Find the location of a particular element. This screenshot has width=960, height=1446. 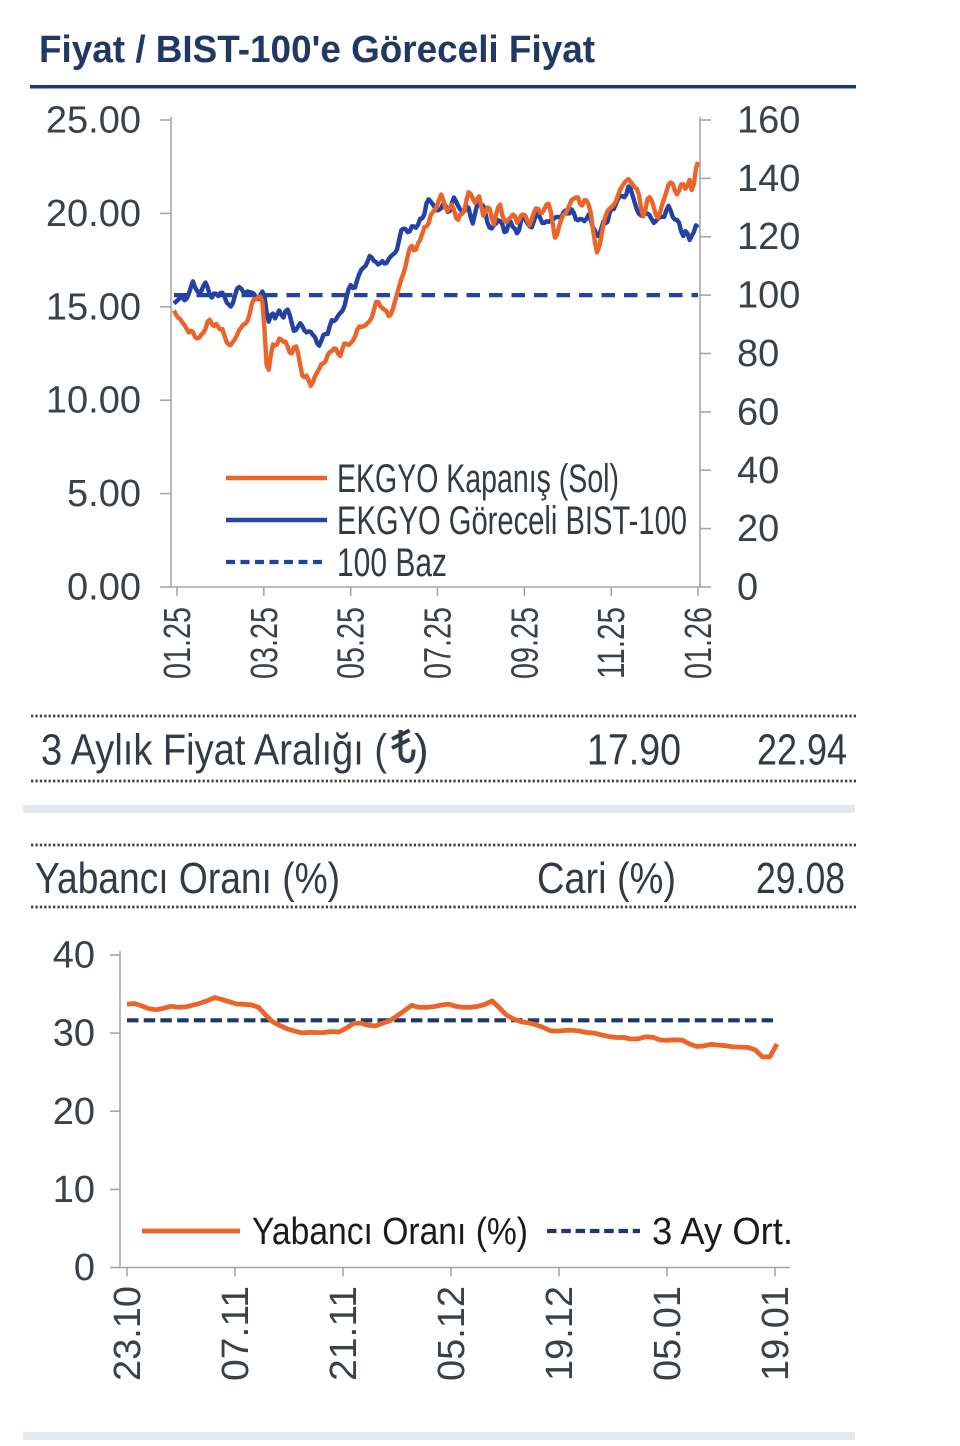

svg-text: 05.12 is located at coordinates (452, 1333).